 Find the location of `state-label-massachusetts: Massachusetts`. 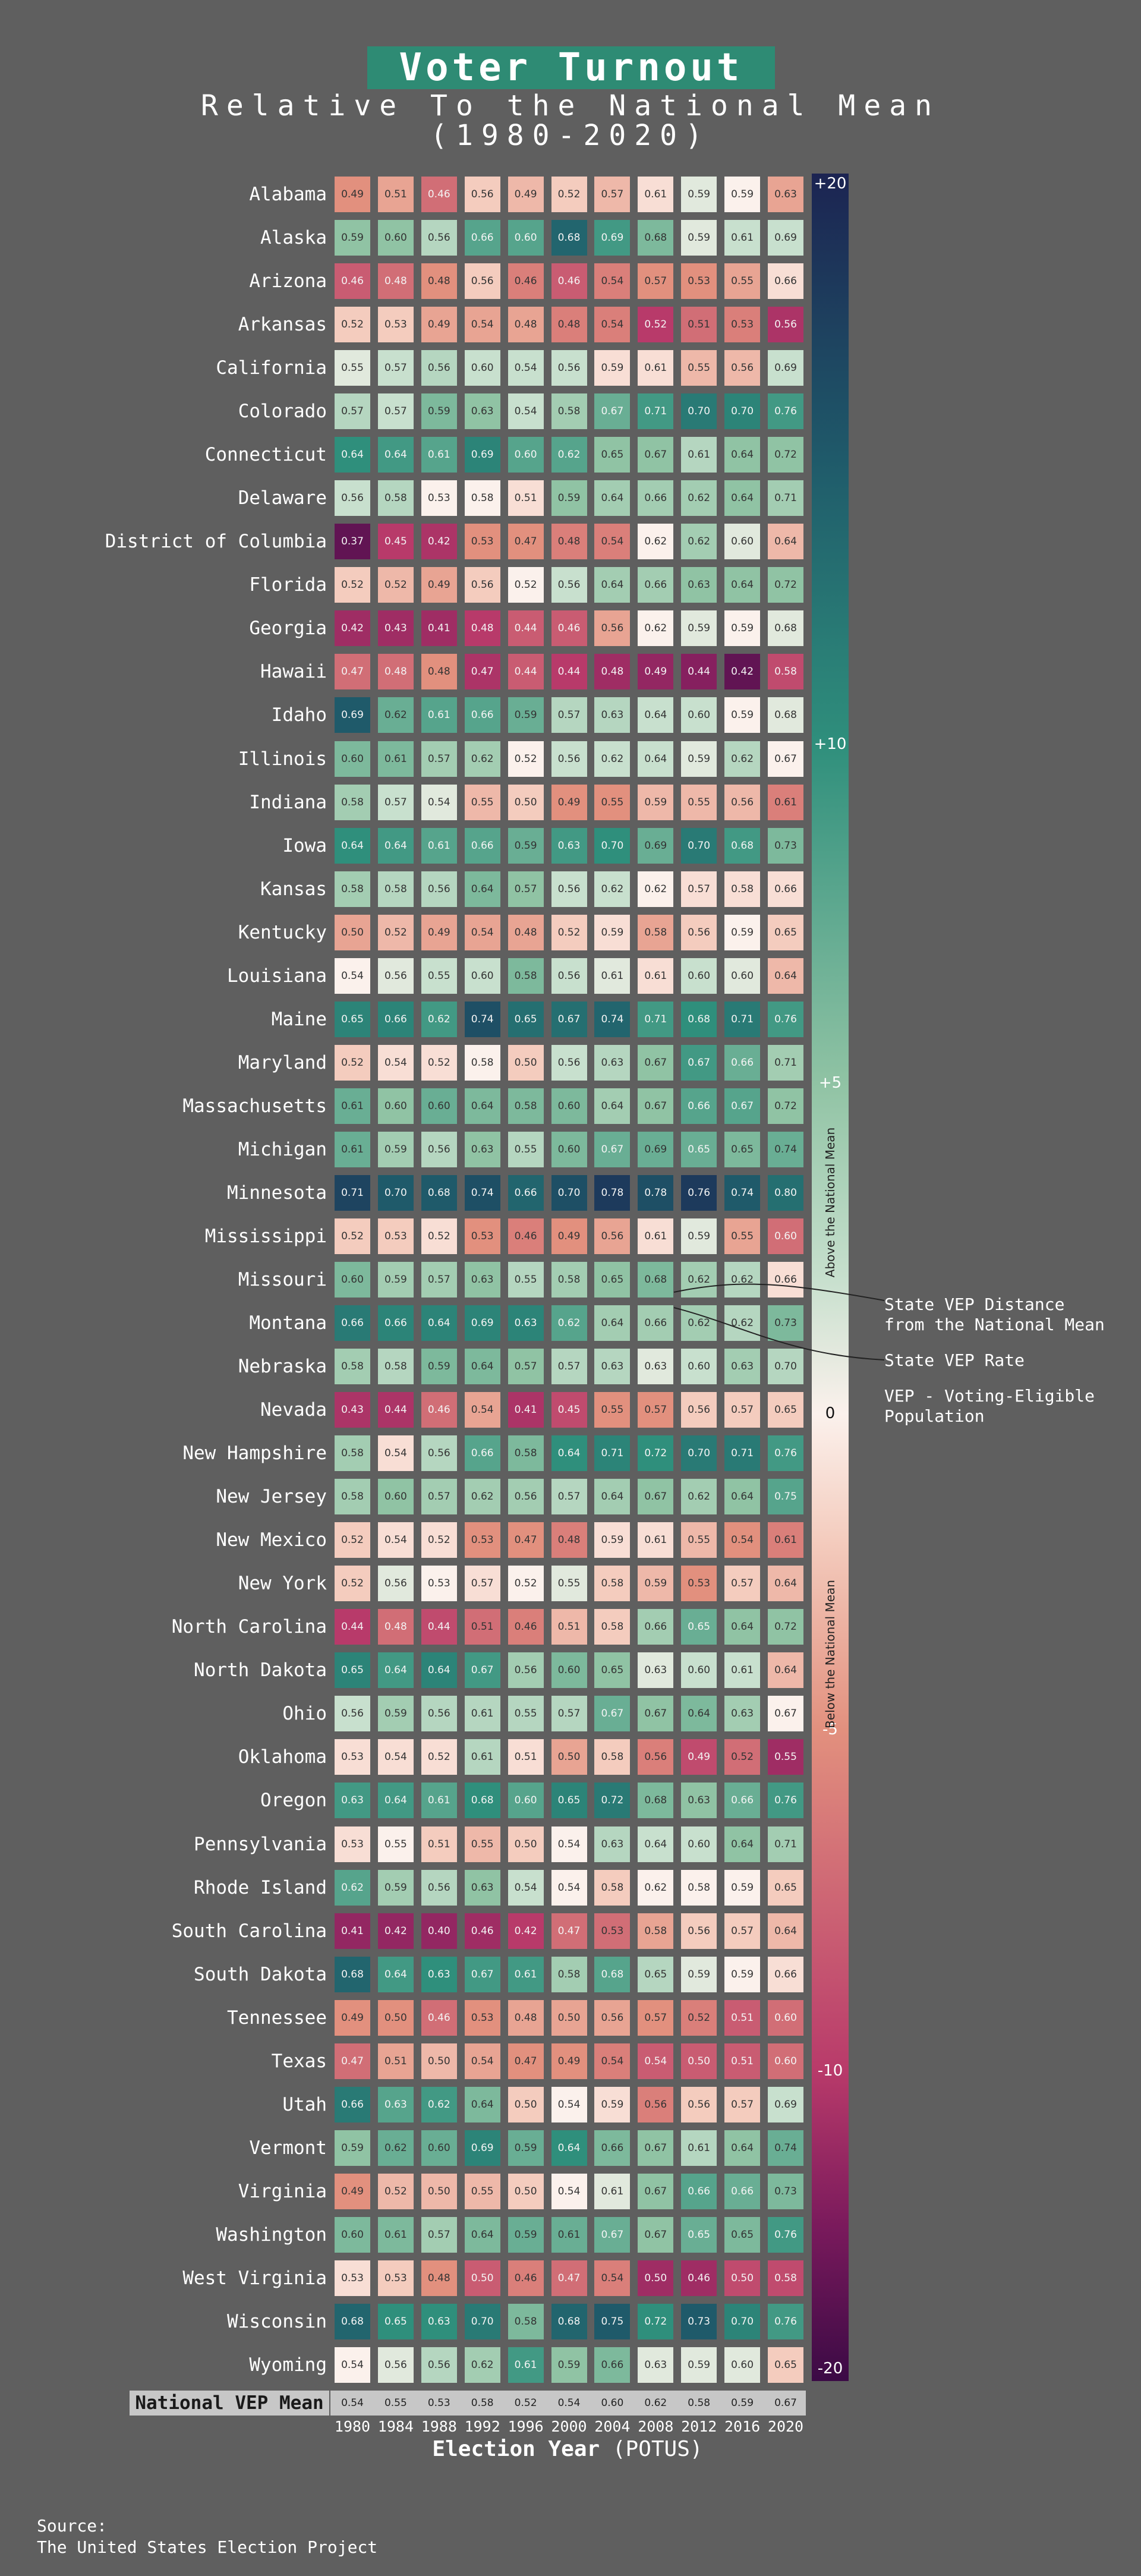

state-label-massachusetts: Massachusetts is located at coordinates (254, 1106).